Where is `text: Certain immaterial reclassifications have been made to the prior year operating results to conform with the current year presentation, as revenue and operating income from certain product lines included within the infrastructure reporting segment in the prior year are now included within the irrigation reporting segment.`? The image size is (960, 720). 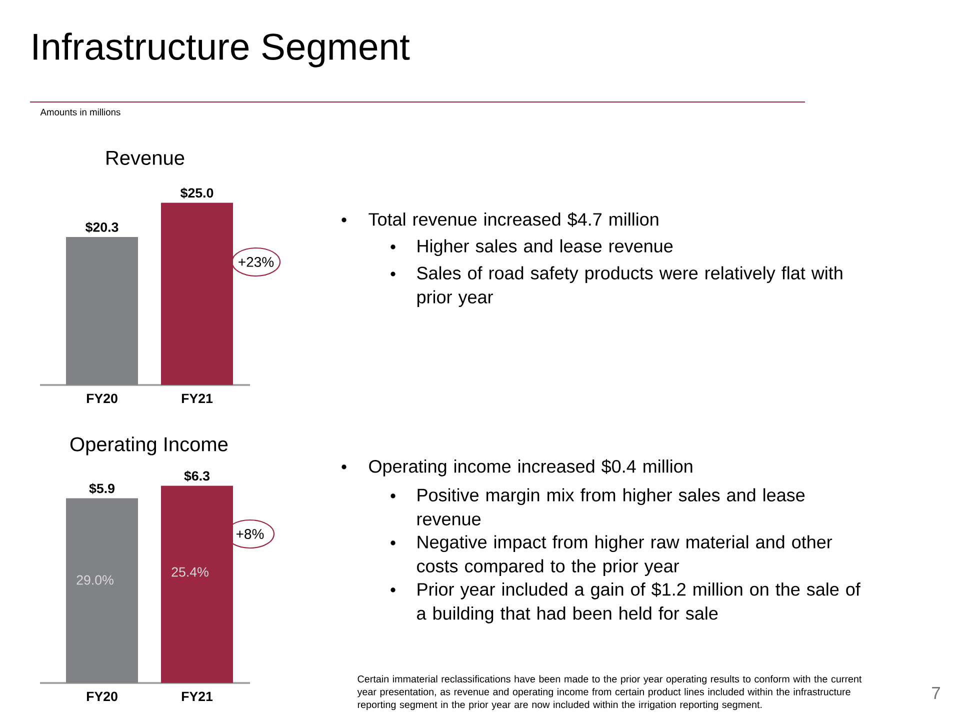 text: Certain immaterial reclassifications have been made to the prior year operating results to conform with the current year presentation, as revenue and operating income from certain product lines included within the infrastructure reporting segment in the prior year are now included within the irrigation reporting segment. is located at coordinates (609, 692).